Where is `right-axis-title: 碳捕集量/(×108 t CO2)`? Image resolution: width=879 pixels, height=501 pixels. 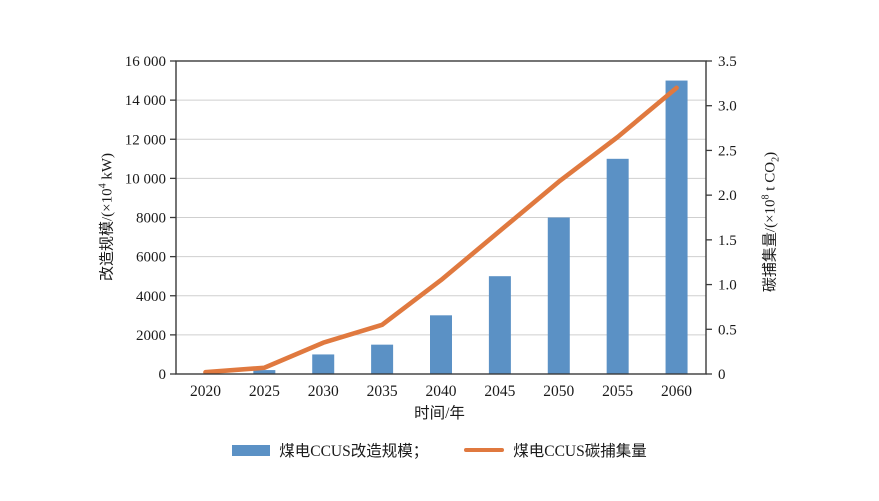 right-axis-title: 碳捕集量/(×108 t CO2) is located at coordinates (770, 222).